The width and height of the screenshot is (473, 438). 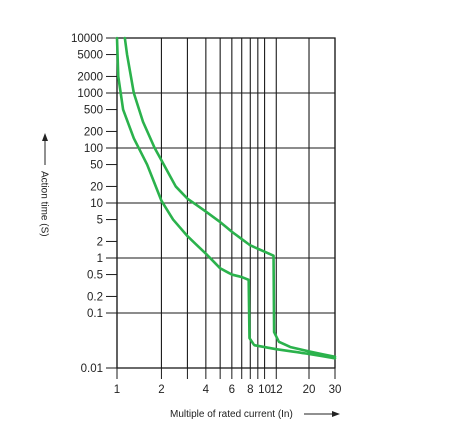 I want to click on y-tick-label: 200, so click(x=93, y=132).